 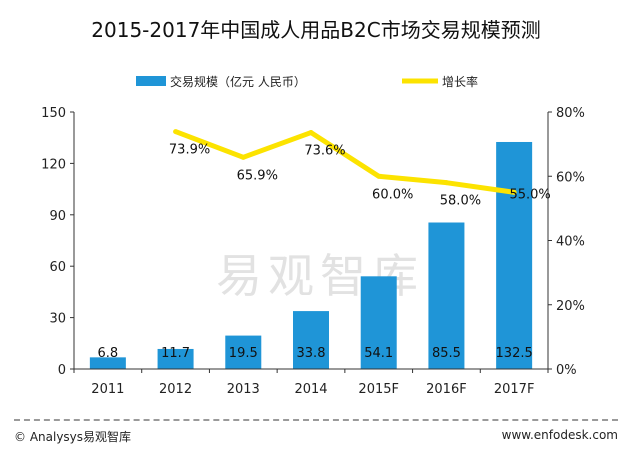 I want to click on bar-2016F, so click(x=446, y=295).